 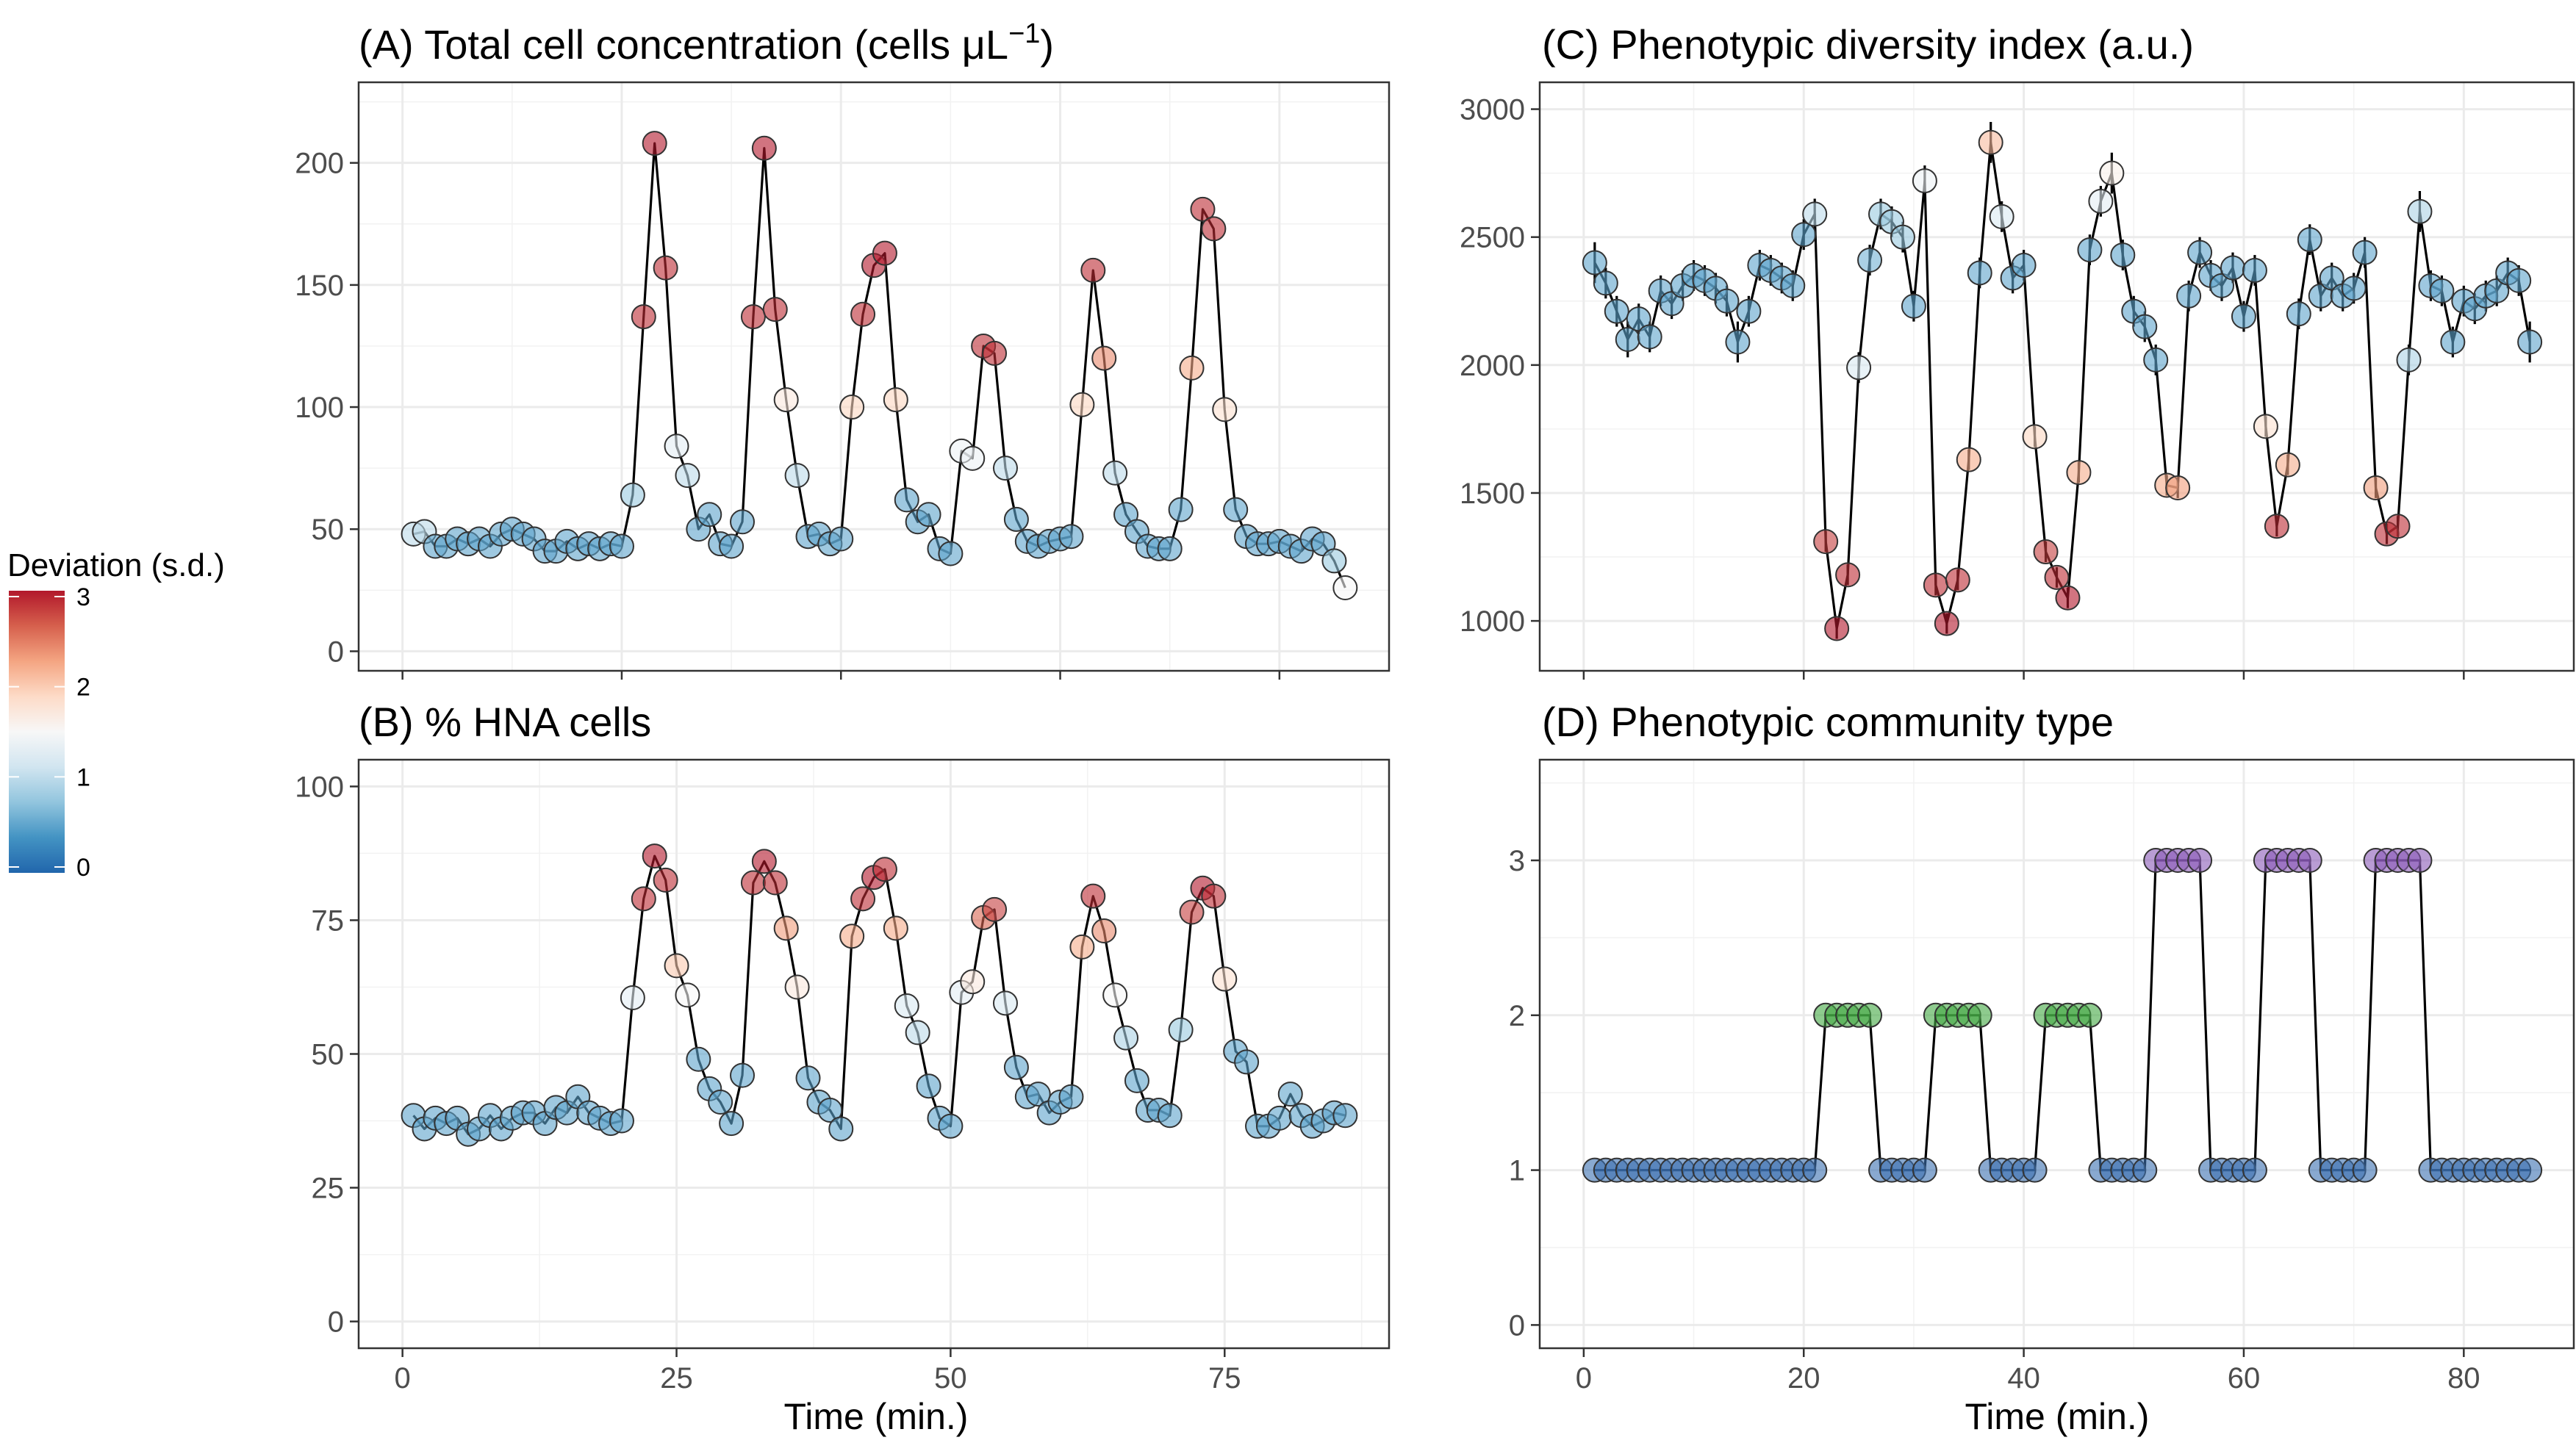 I want to click on panel-c-title: (C) Phenotypic diversity index (a.u.), so click(x=1868, y=44).